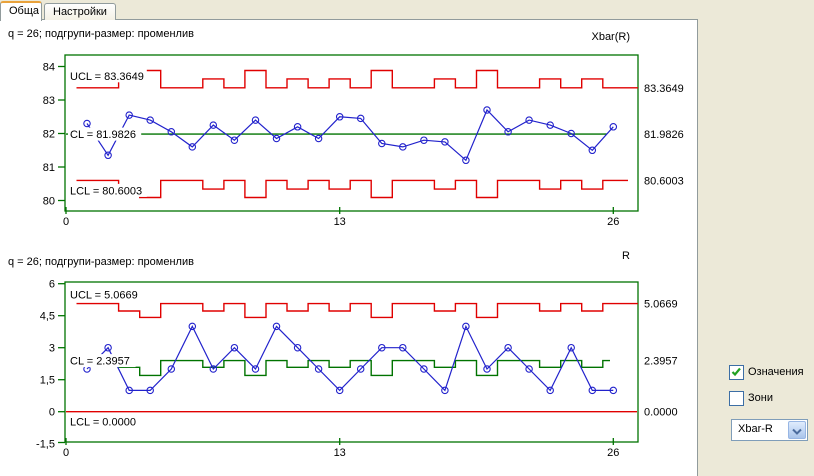 The width and height of the screenshot is (814, 476). Describe the element at coordinates (664, 181) in the screenshot. I see `limit-value-label: 80.6003` at that location.